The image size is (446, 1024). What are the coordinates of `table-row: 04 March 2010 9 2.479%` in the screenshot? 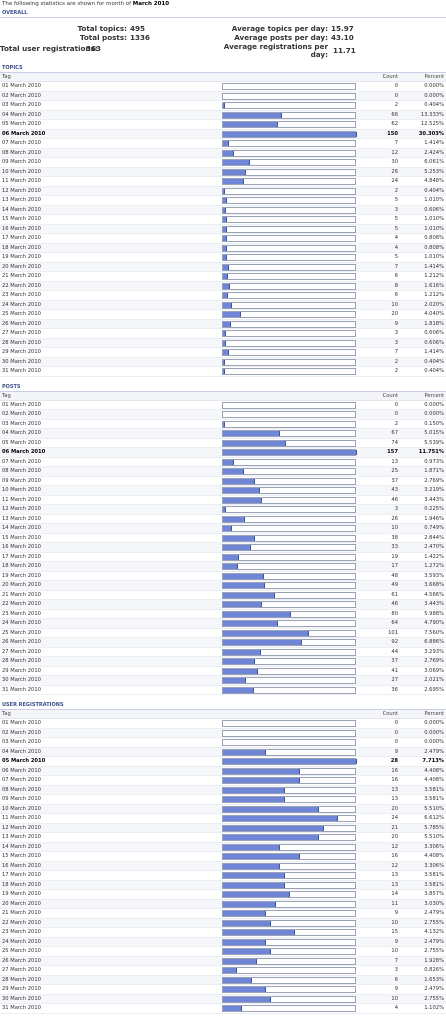 It's located at (223, 752).